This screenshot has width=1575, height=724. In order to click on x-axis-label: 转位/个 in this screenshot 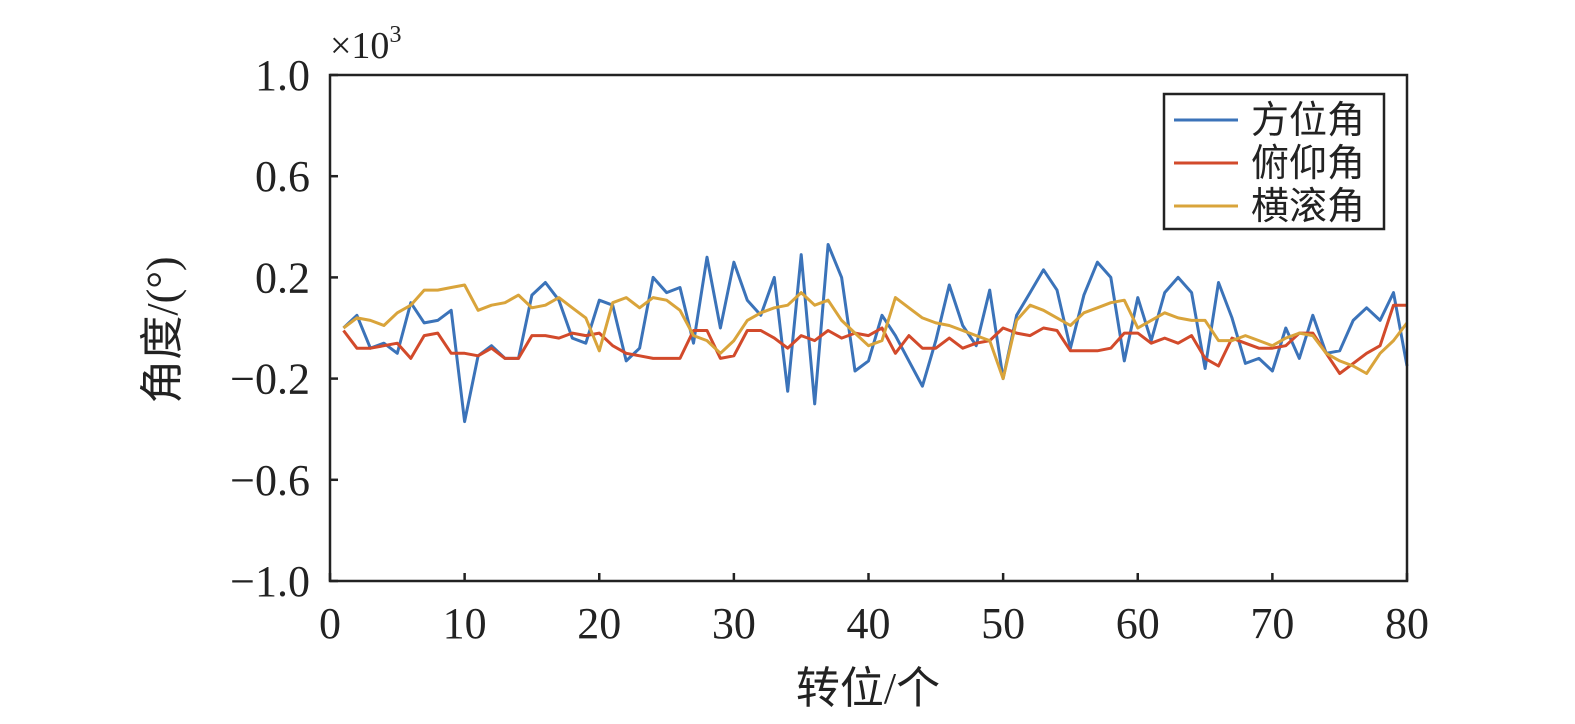, I will do `click(868, 688)`.